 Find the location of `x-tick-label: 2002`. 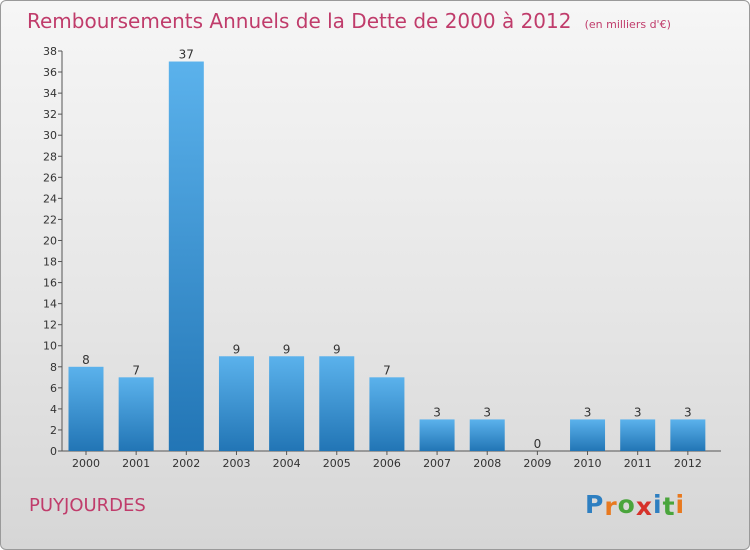

x-tick-label: 2002 is located at coordinates (186, 463).